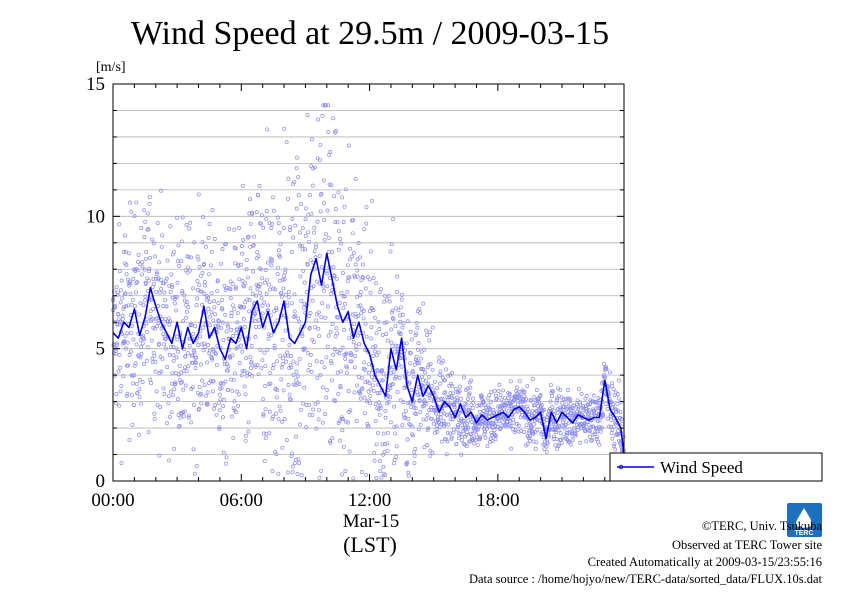 Image resolution: width=842 pixels, height=595 pixels. Describe the element at coordinates (95, 216) in the screenshot. I see `y-tick-label: 10` at that location.